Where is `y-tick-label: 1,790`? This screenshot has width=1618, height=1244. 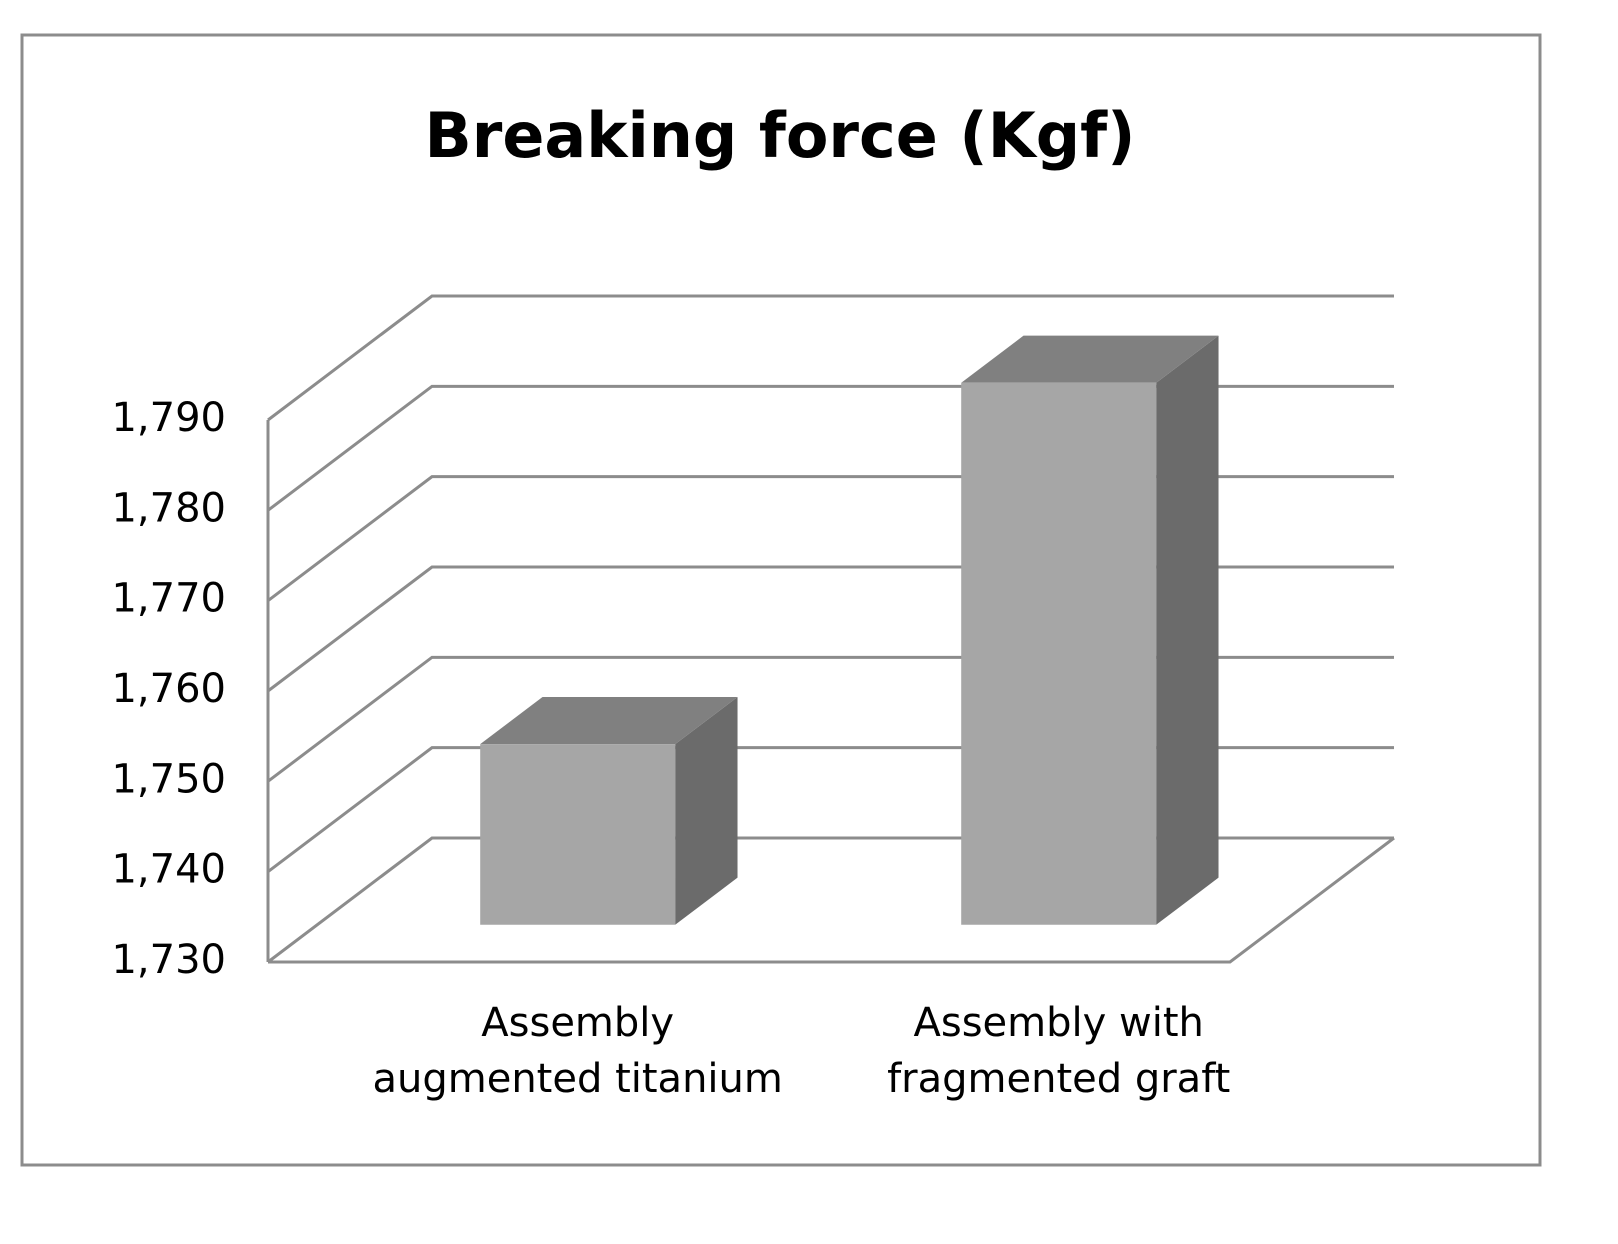
y-tick-label: 1,790 is located at coordinates (168, 418).